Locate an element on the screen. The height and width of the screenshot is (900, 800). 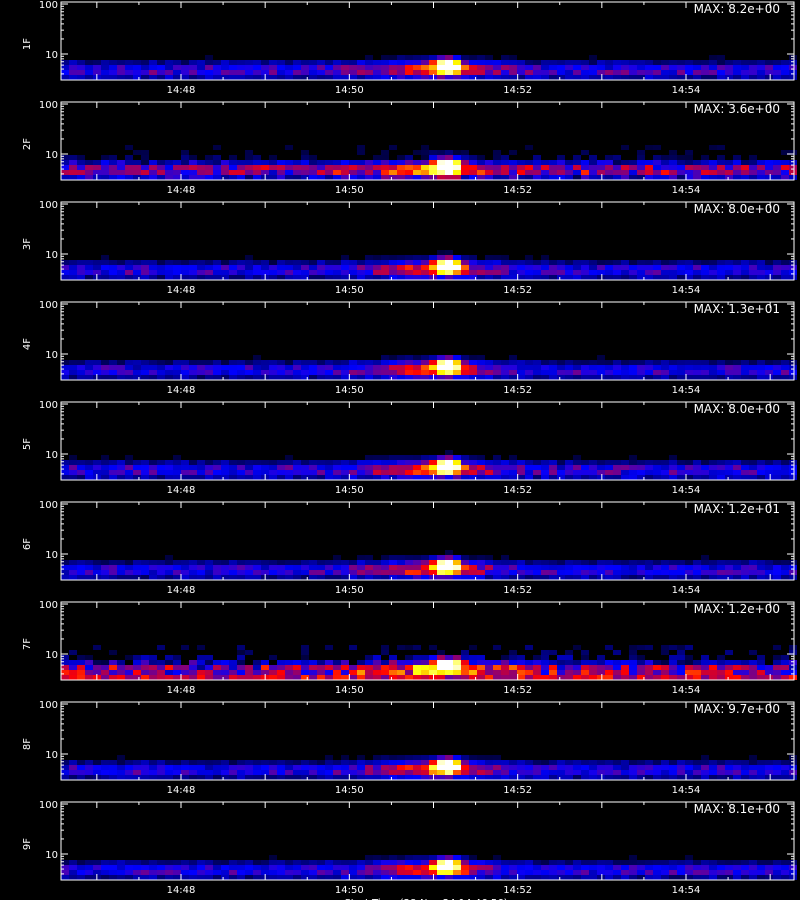
max-value-label: MAX: 1.2e+01 is located at coordinates (737, 509).